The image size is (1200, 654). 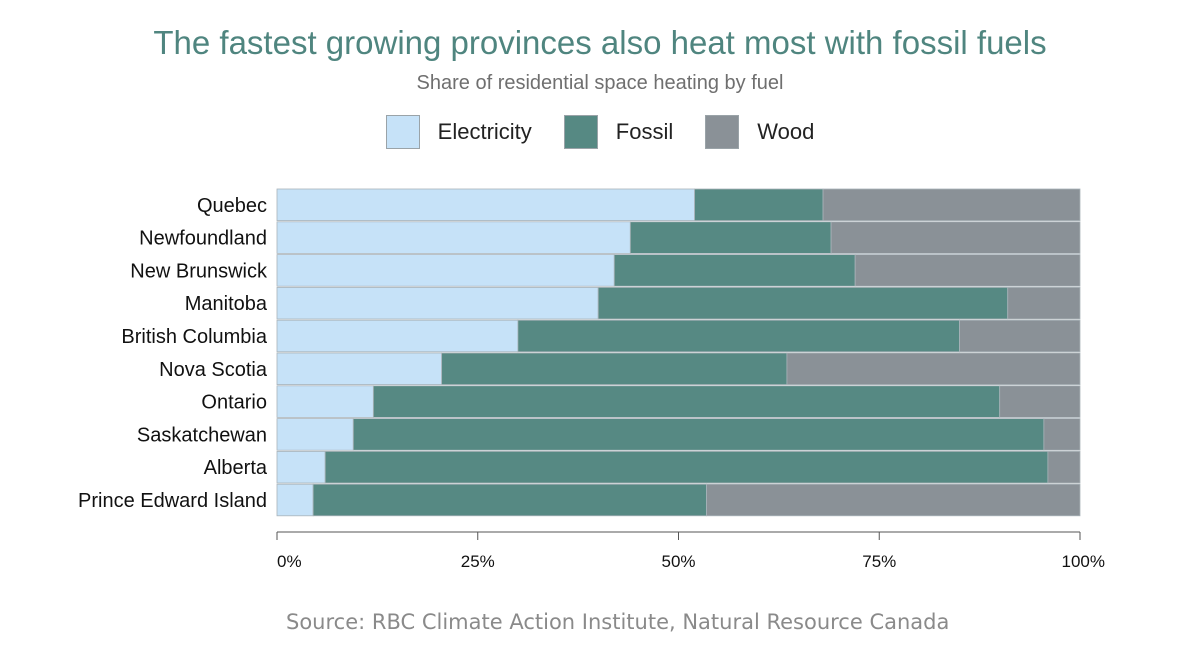 What do you see at coordinates (933, 369) in the screenshot?
I see `bar-wood-nova-scotia` at bounding box center [933, 369].